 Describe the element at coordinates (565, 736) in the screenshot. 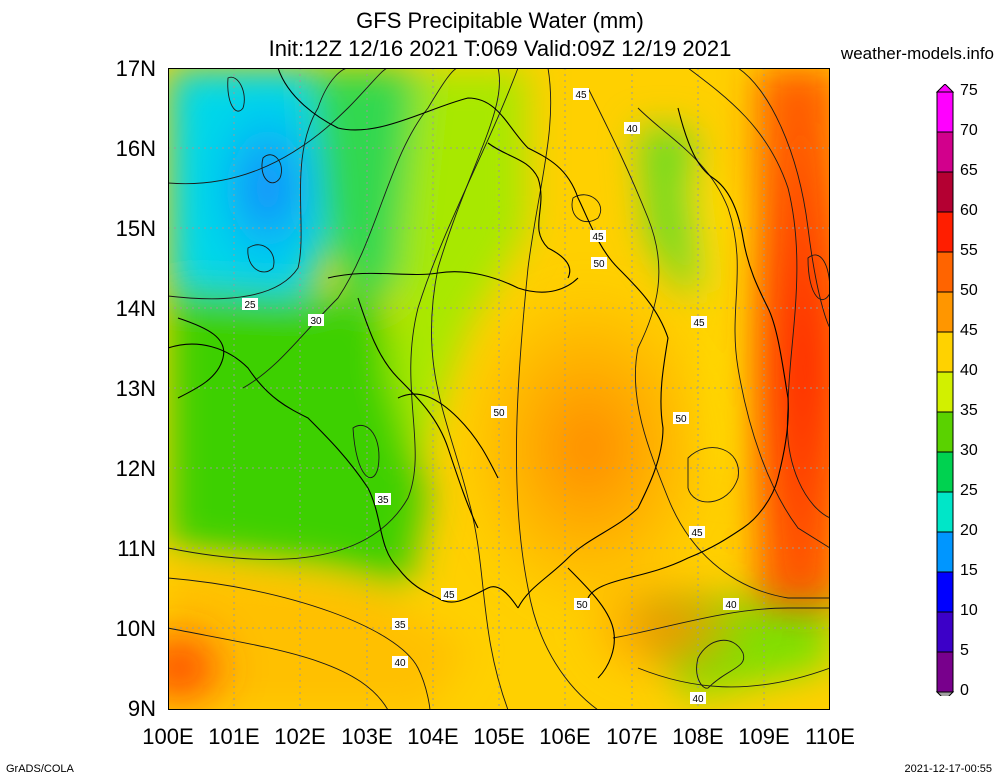

I see `lon-tick-106e: 106E` at that location.